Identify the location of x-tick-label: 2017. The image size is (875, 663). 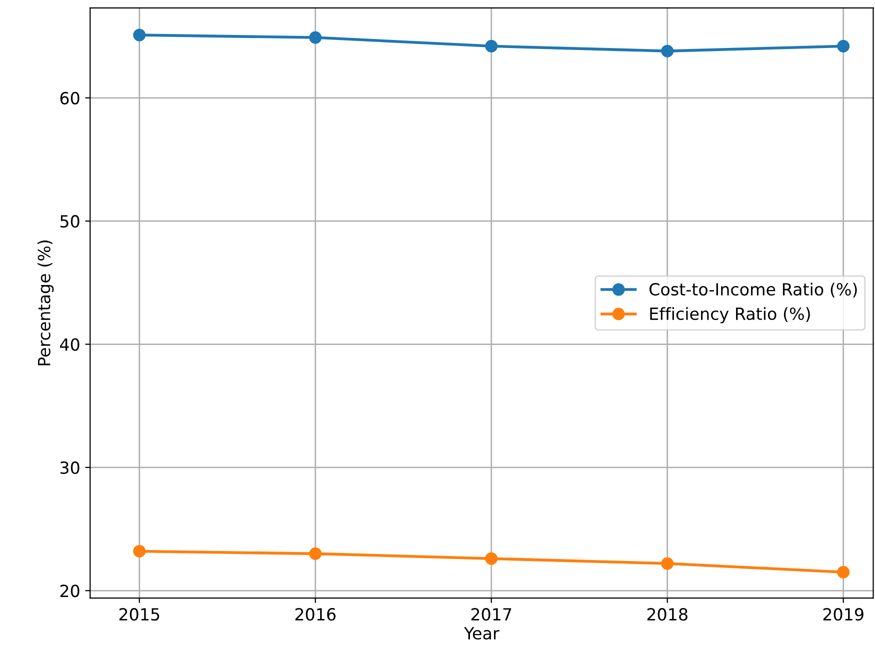
(491, 614).